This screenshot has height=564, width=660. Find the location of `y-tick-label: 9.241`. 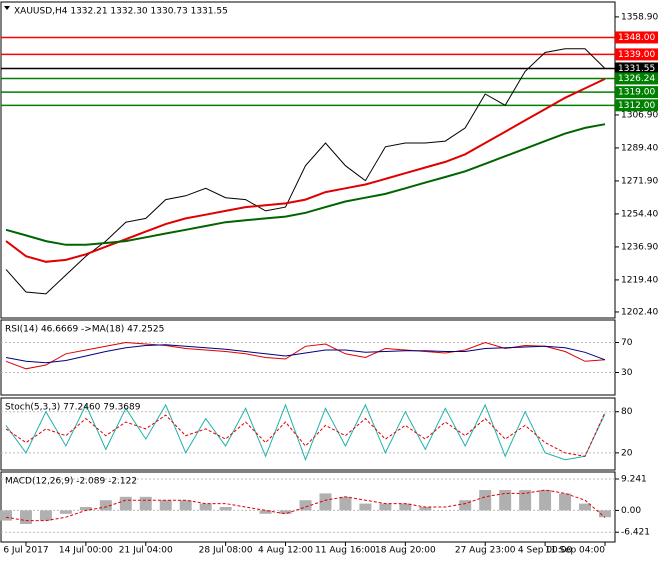

y-tick-label: 9.241 is located at coordinates (634, 479).